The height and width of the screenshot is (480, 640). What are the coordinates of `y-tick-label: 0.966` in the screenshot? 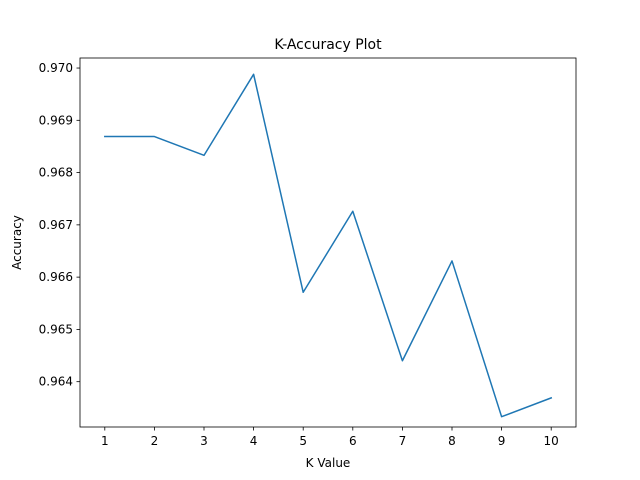 It's located at (56, 277).